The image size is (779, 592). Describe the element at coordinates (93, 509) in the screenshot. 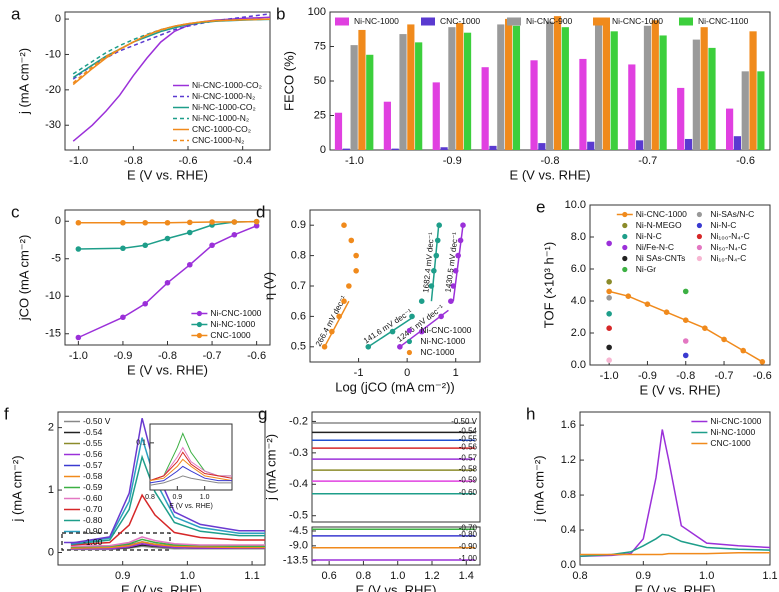

I see `legend-label: -0.70` at that location.